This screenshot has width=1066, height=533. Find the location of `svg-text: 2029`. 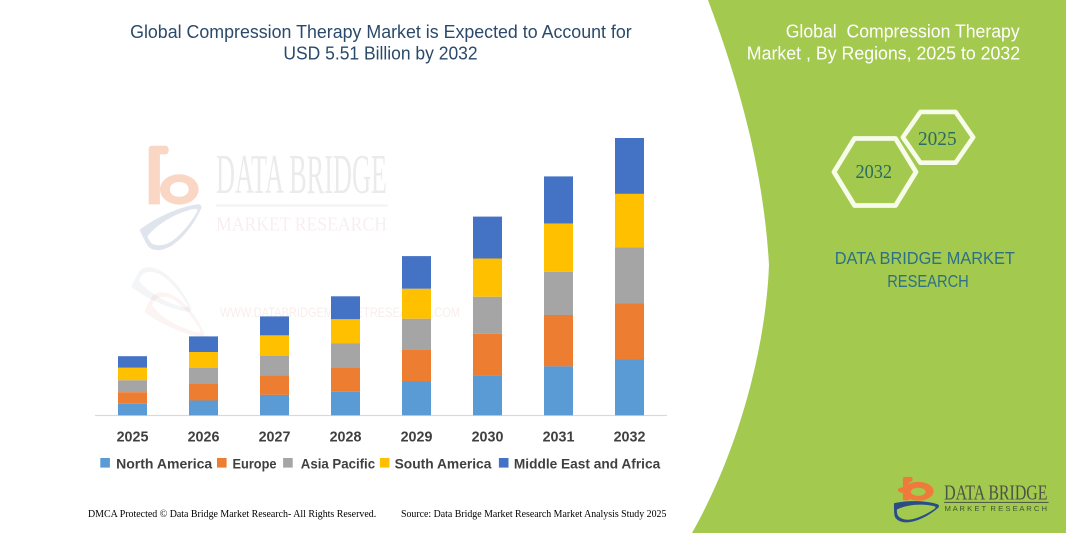

svg-text: 2029 is located at coordinates (417, 437).